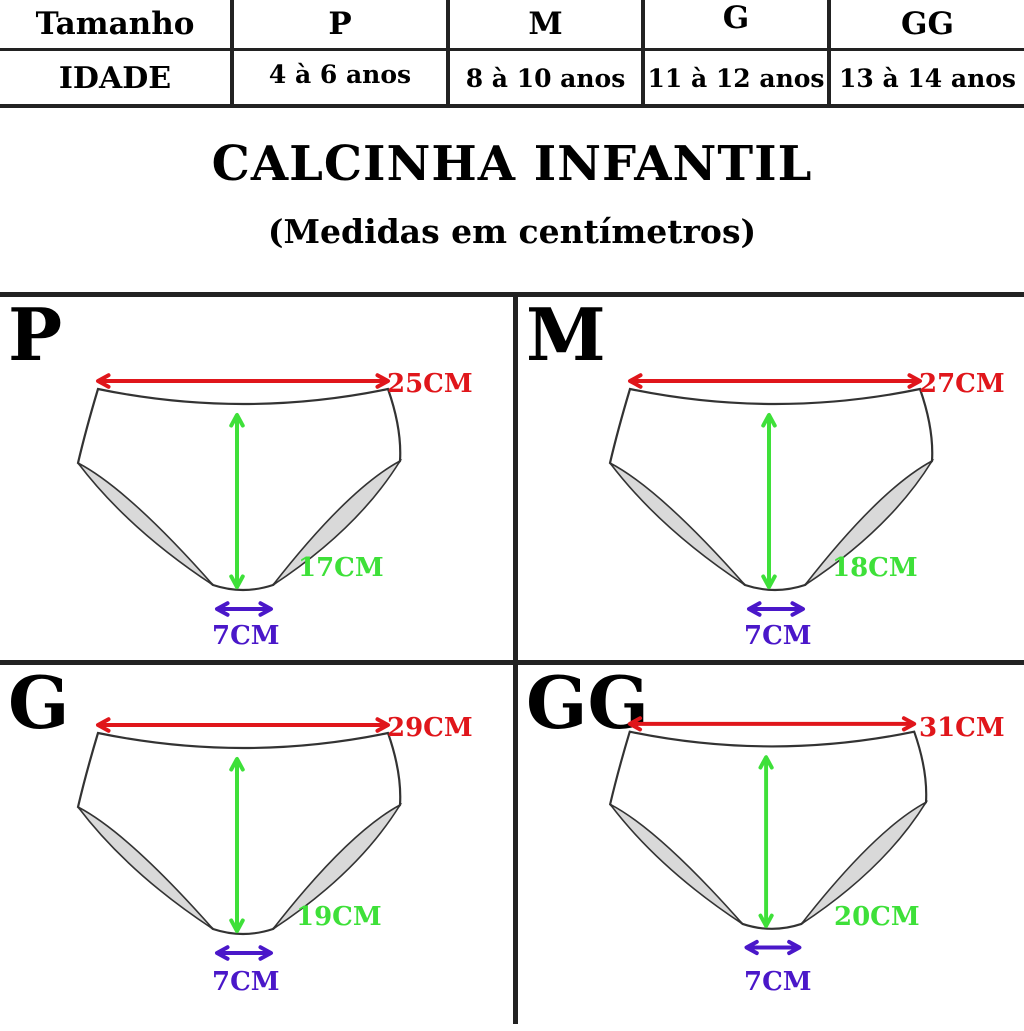 The image size is (1024, 1031). What do you see at coordinates (512, 49) in the screenshot?
I see `table-row-divider` at bounding box center [512, 49].